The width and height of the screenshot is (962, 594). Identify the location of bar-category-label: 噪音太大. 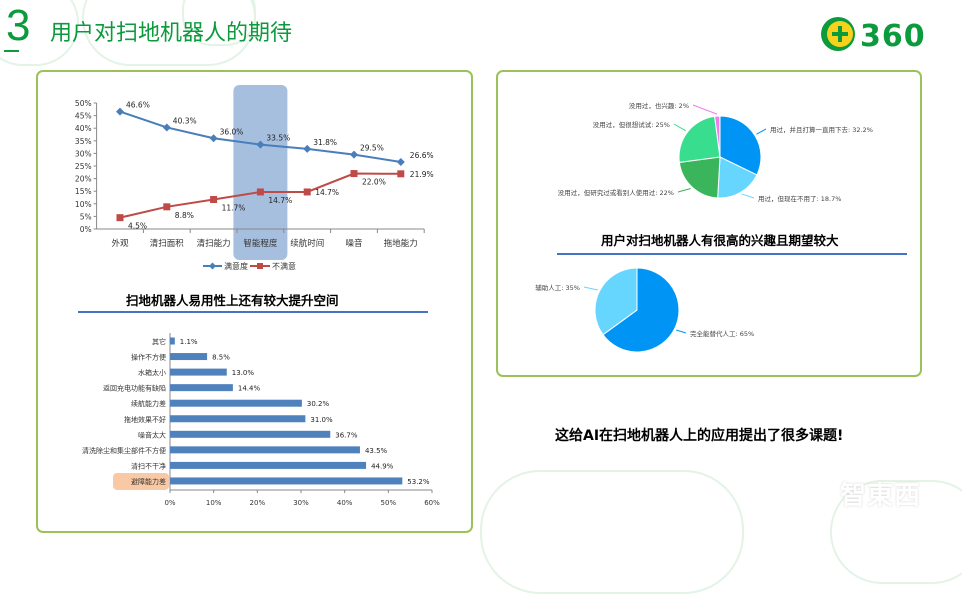
(152, 434).